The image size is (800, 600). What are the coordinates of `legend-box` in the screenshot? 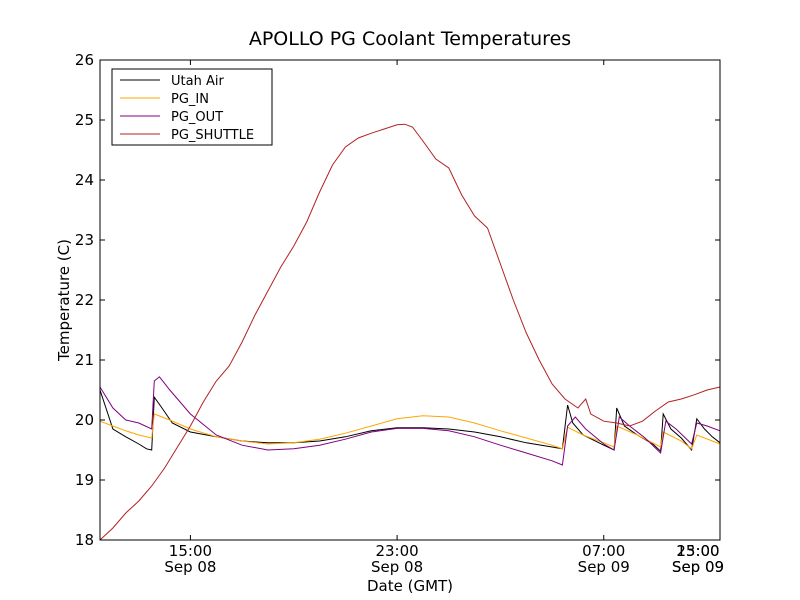 It's located at (192, 107).